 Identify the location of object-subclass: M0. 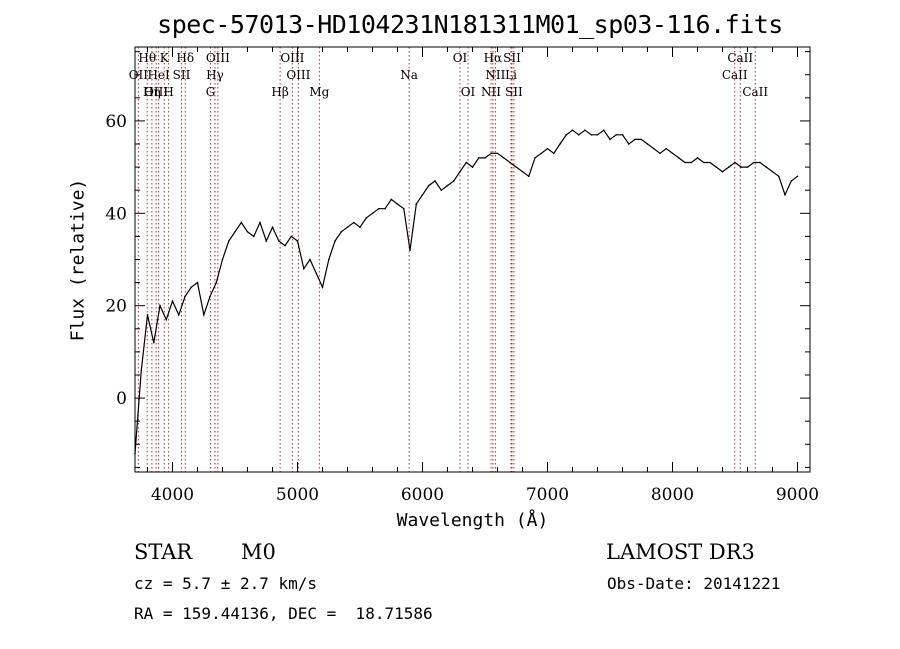
(258, 552).